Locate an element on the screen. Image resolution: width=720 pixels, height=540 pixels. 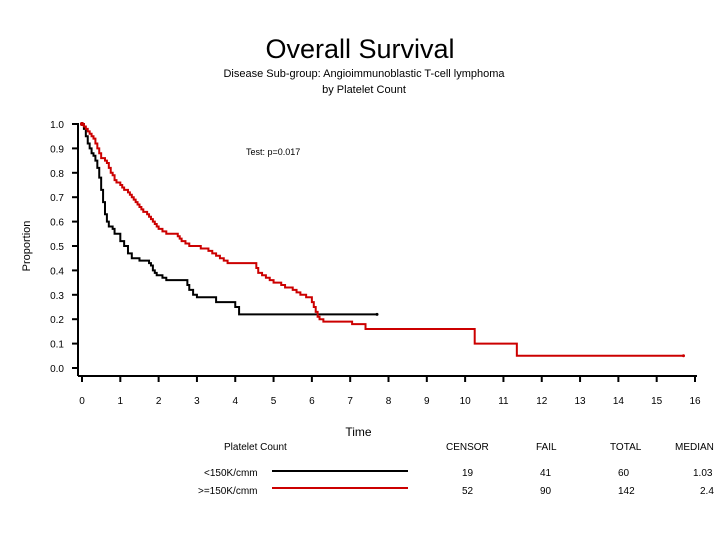
x-tick-label: 9 is located at coordinates (427, 401).